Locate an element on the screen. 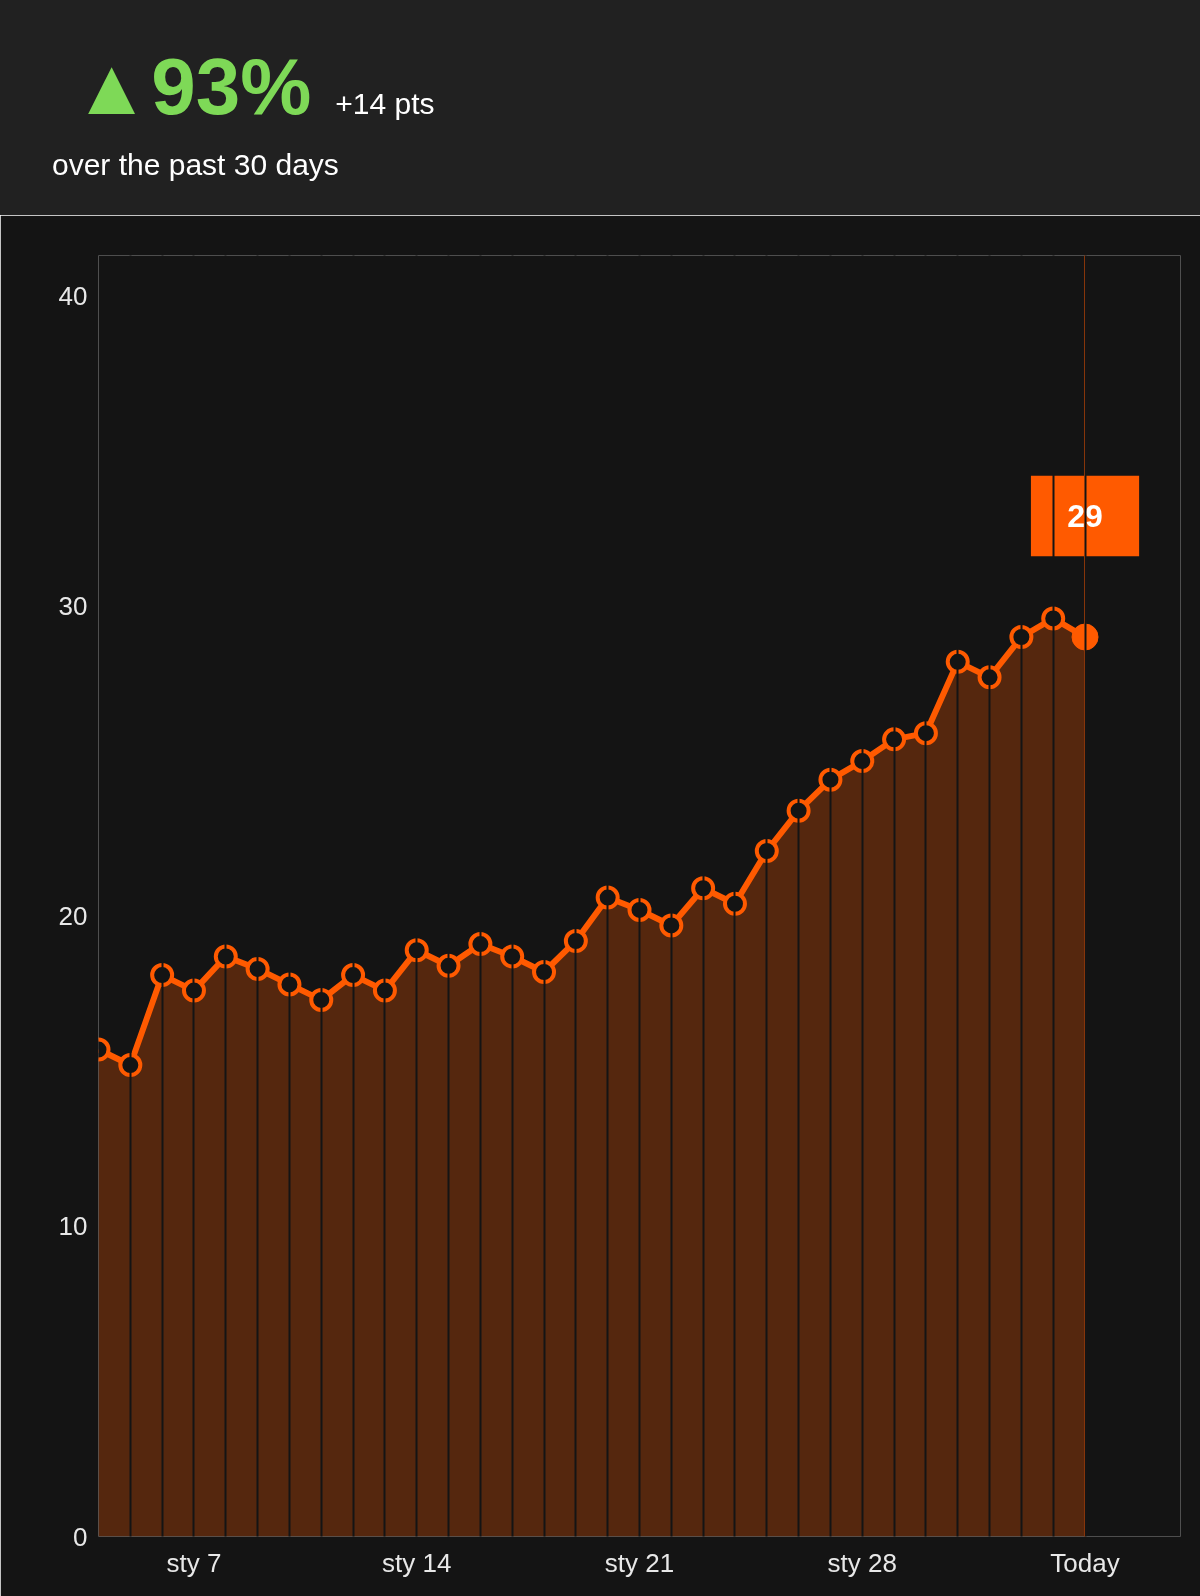 The width and height of the screenshot is (1200, 1596). y-tick-label: 20 is located at coordinates (73, 916).